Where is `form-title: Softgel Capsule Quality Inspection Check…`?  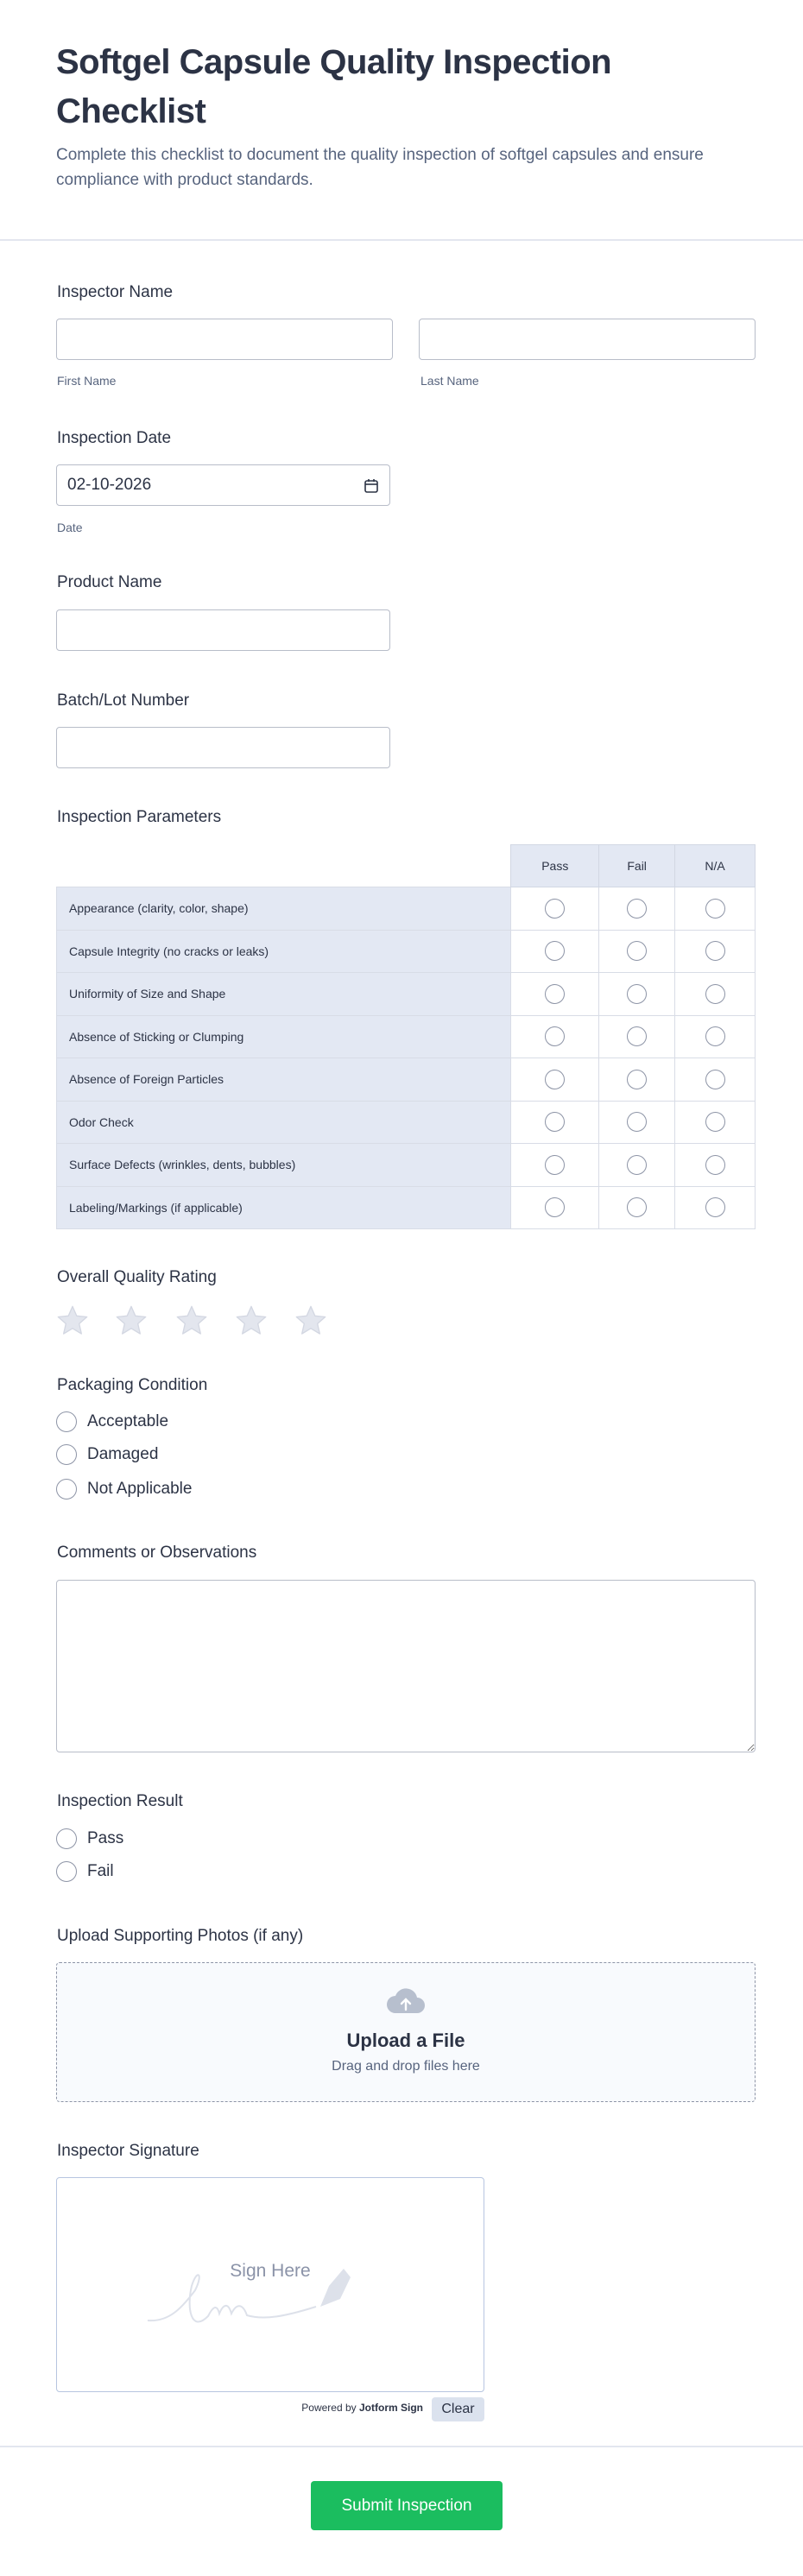
form-title: Softgel Capsule Quality Inspection Check… is located at coordinates (334, 86).